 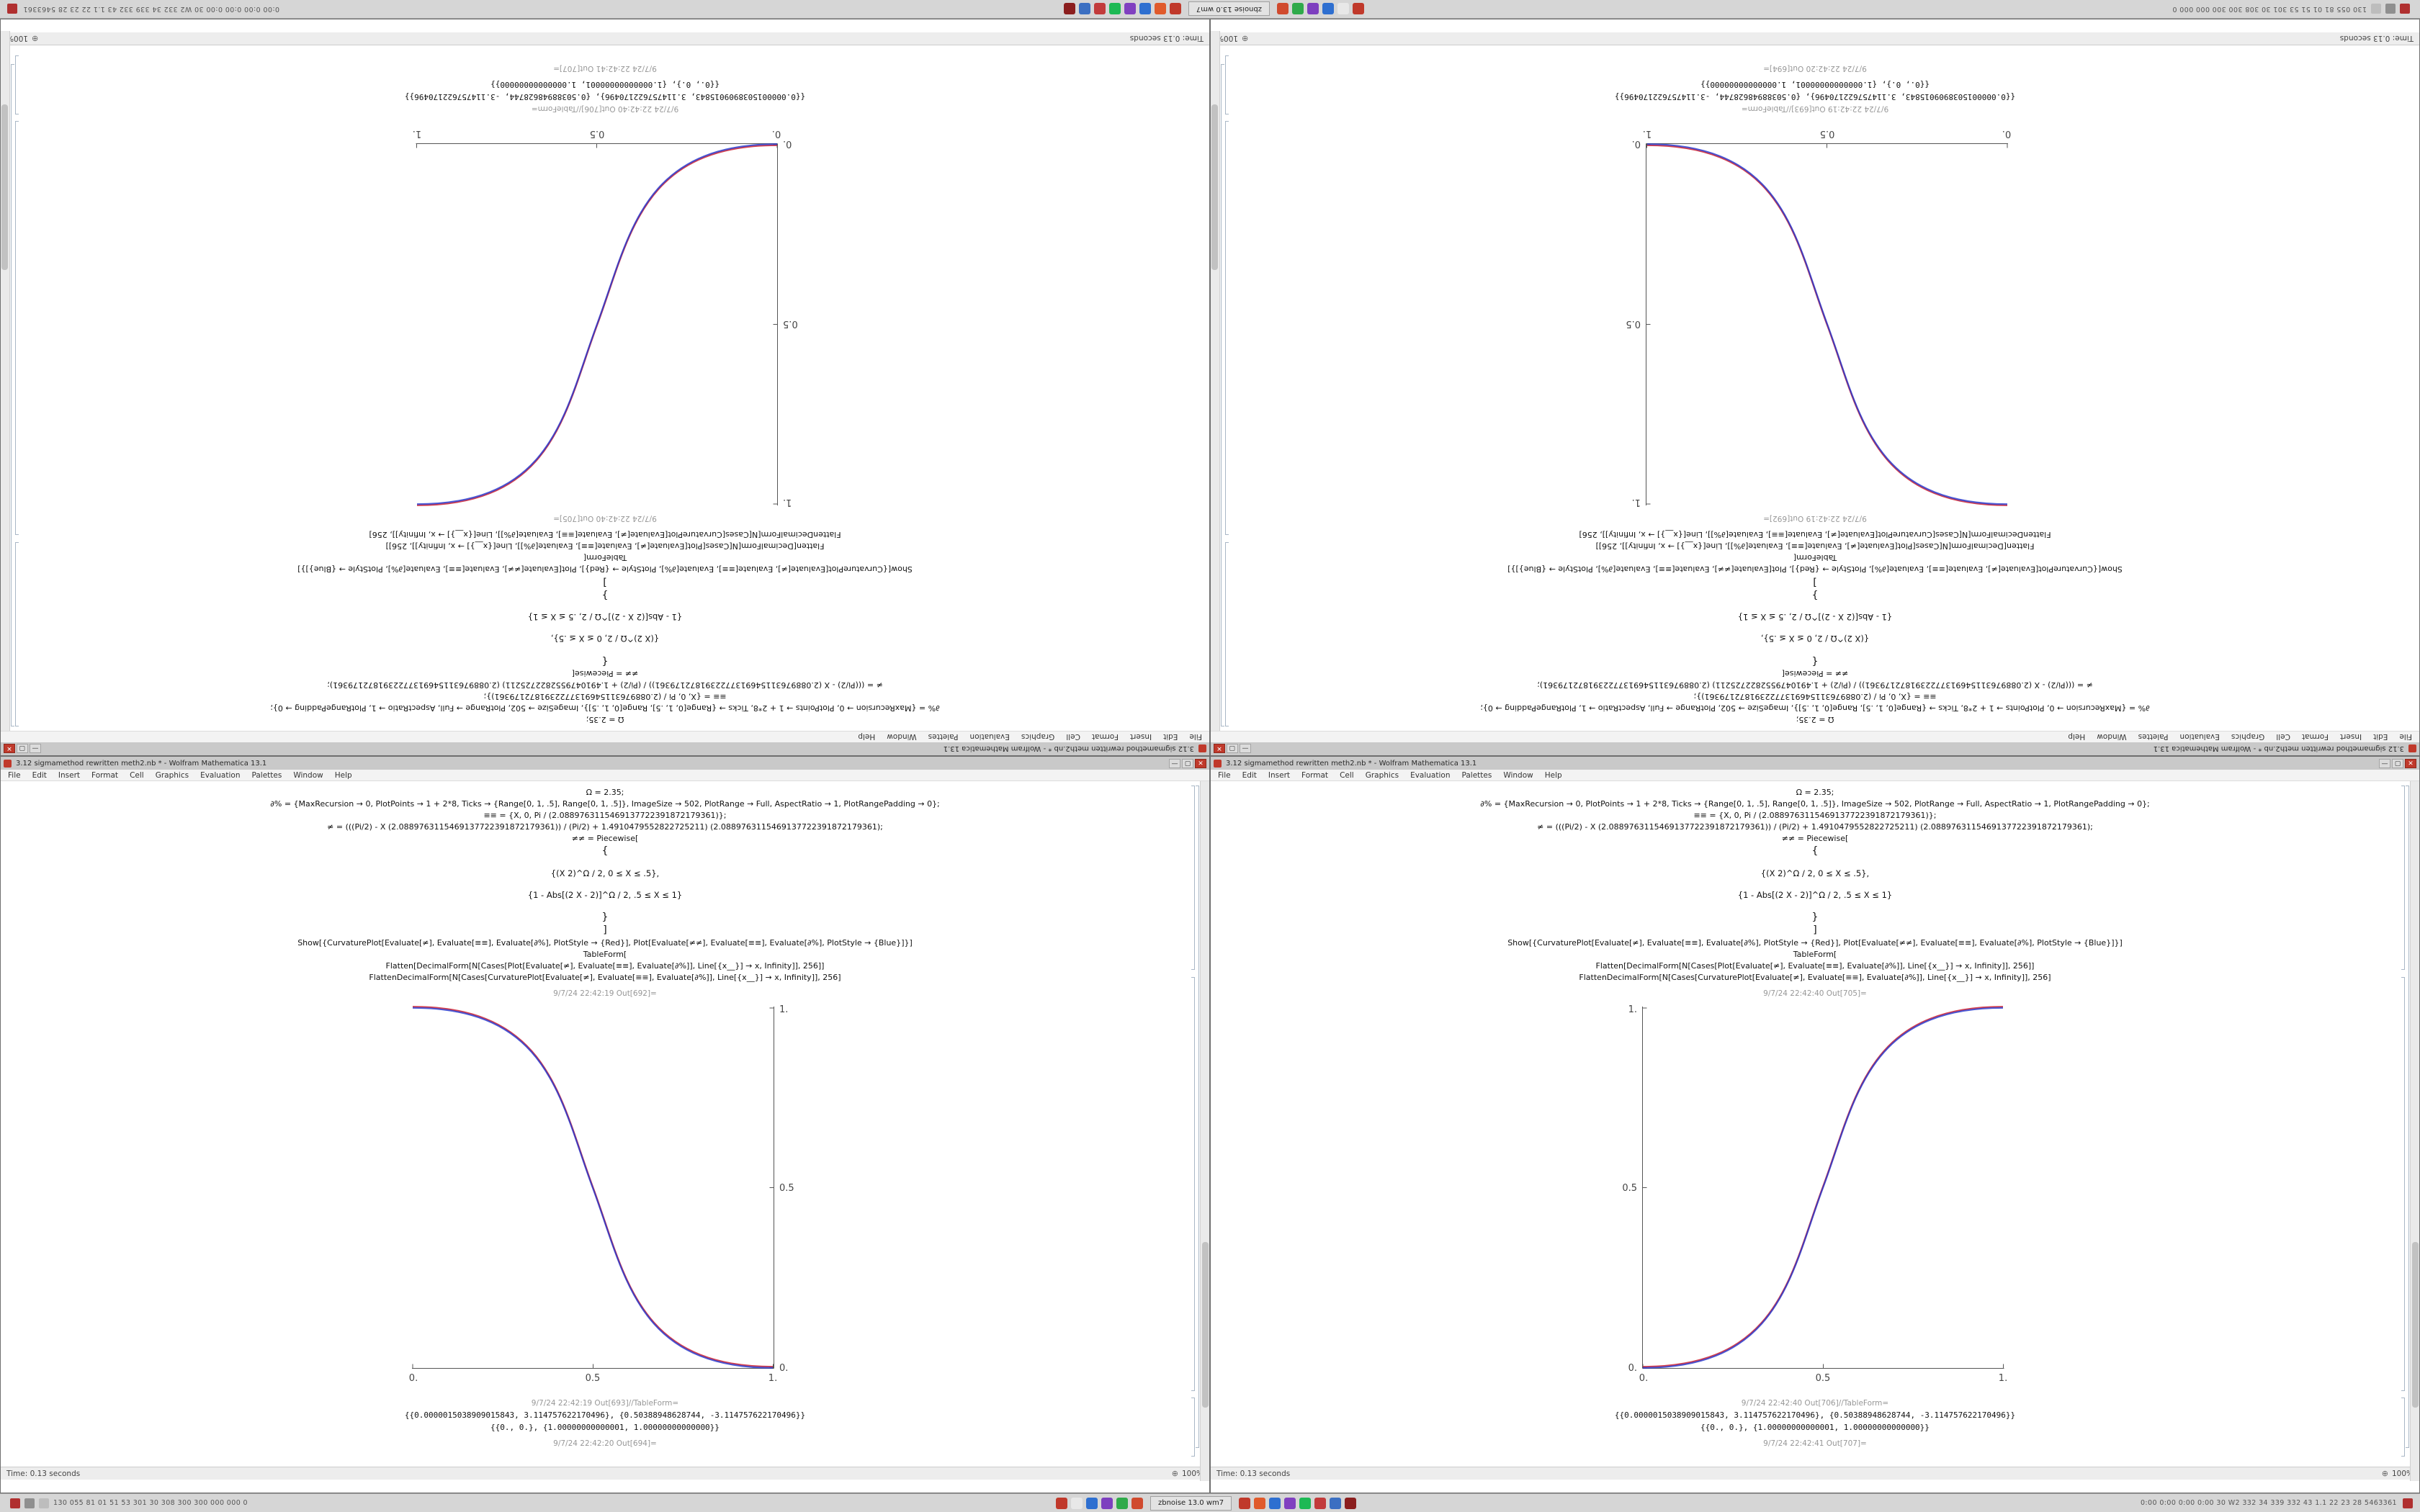 I want to click on input-cell-line: }, so click(x=1815, y=594).